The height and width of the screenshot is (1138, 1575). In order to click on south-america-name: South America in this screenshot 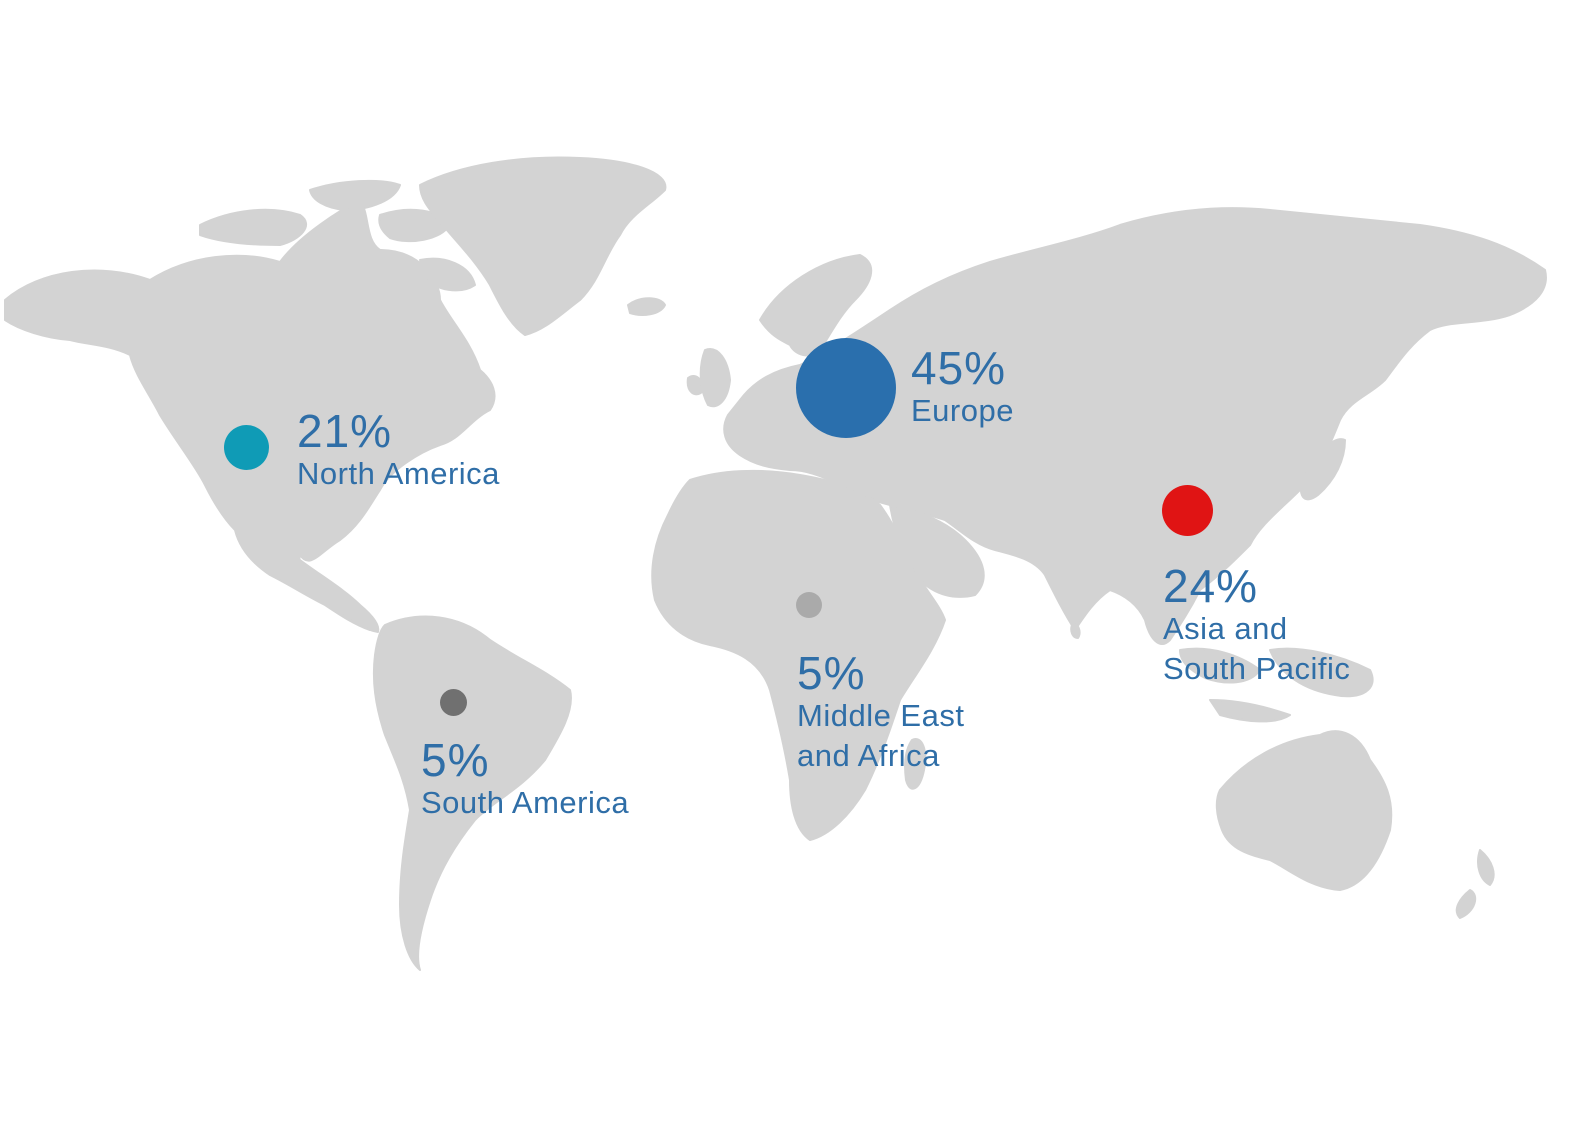, I will do `click(525, 802)`.